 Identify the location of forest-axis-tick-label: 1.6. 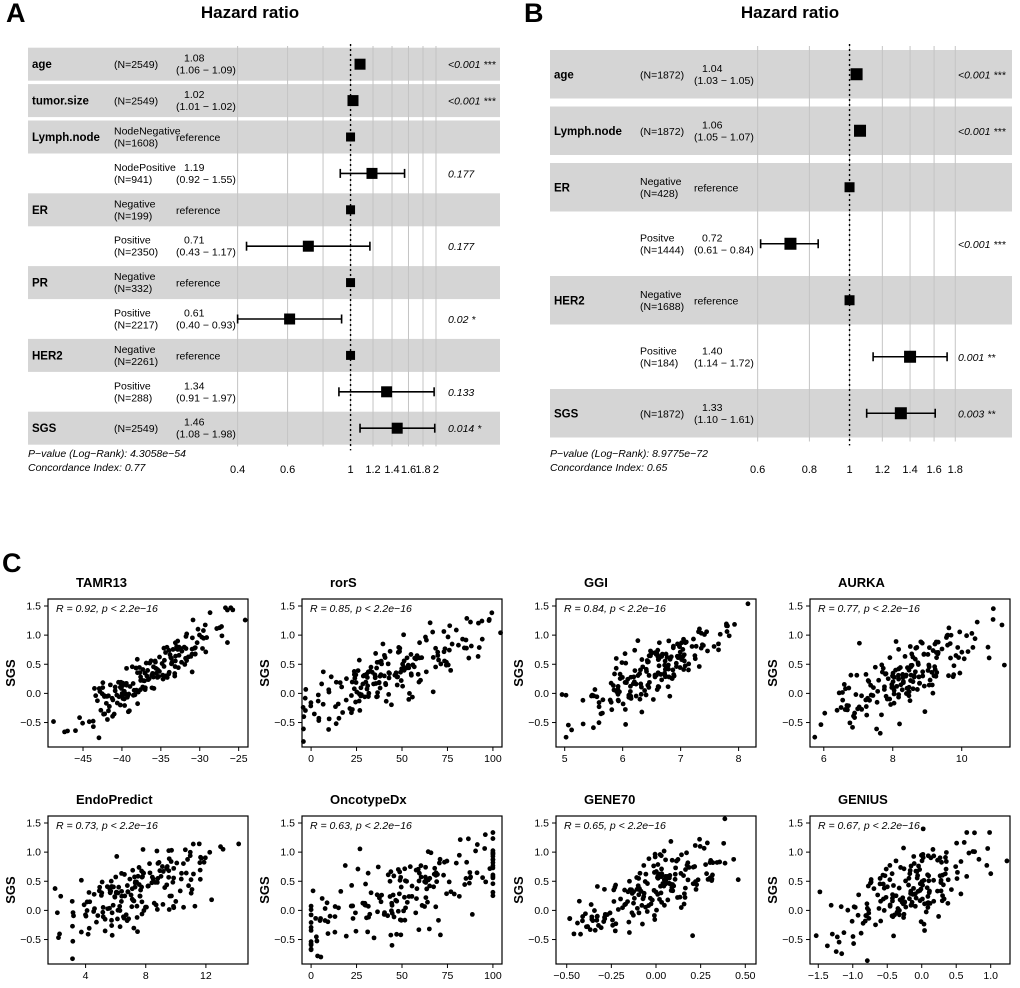
(933, 470).